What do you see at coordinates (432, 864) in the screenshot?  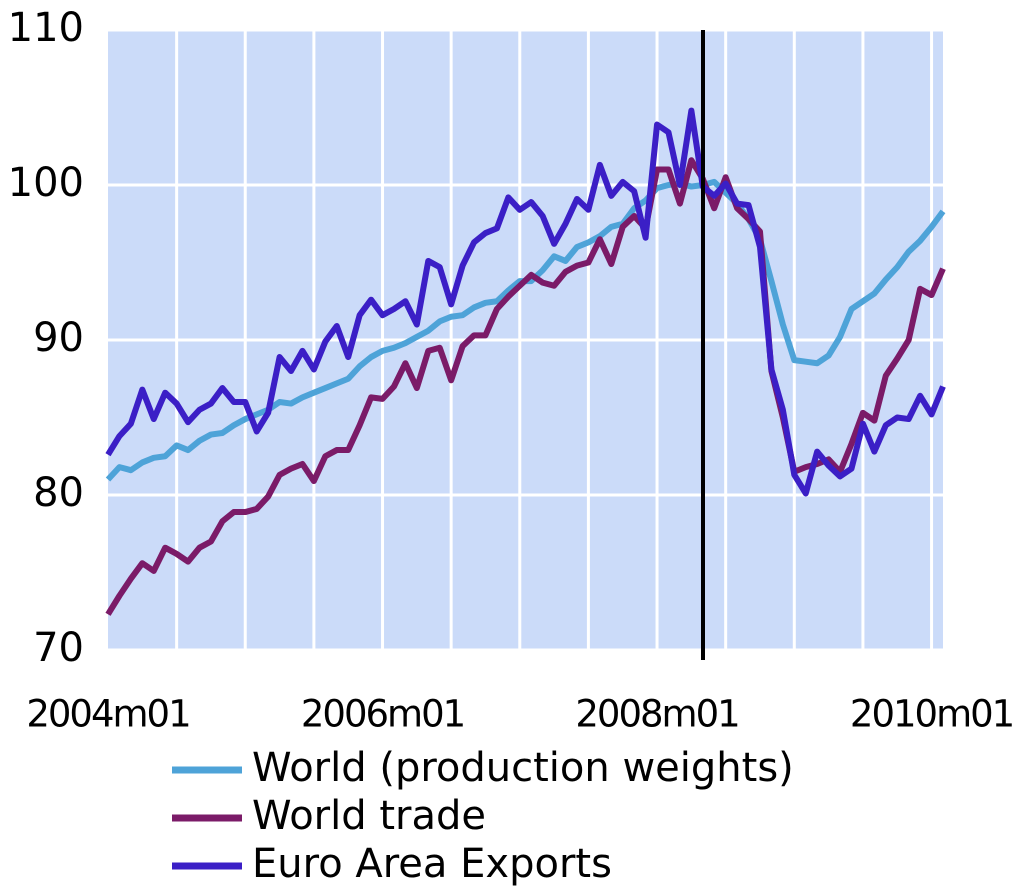 I see `legend-label: Euro Area Exports` at bounding box center [432, 864].